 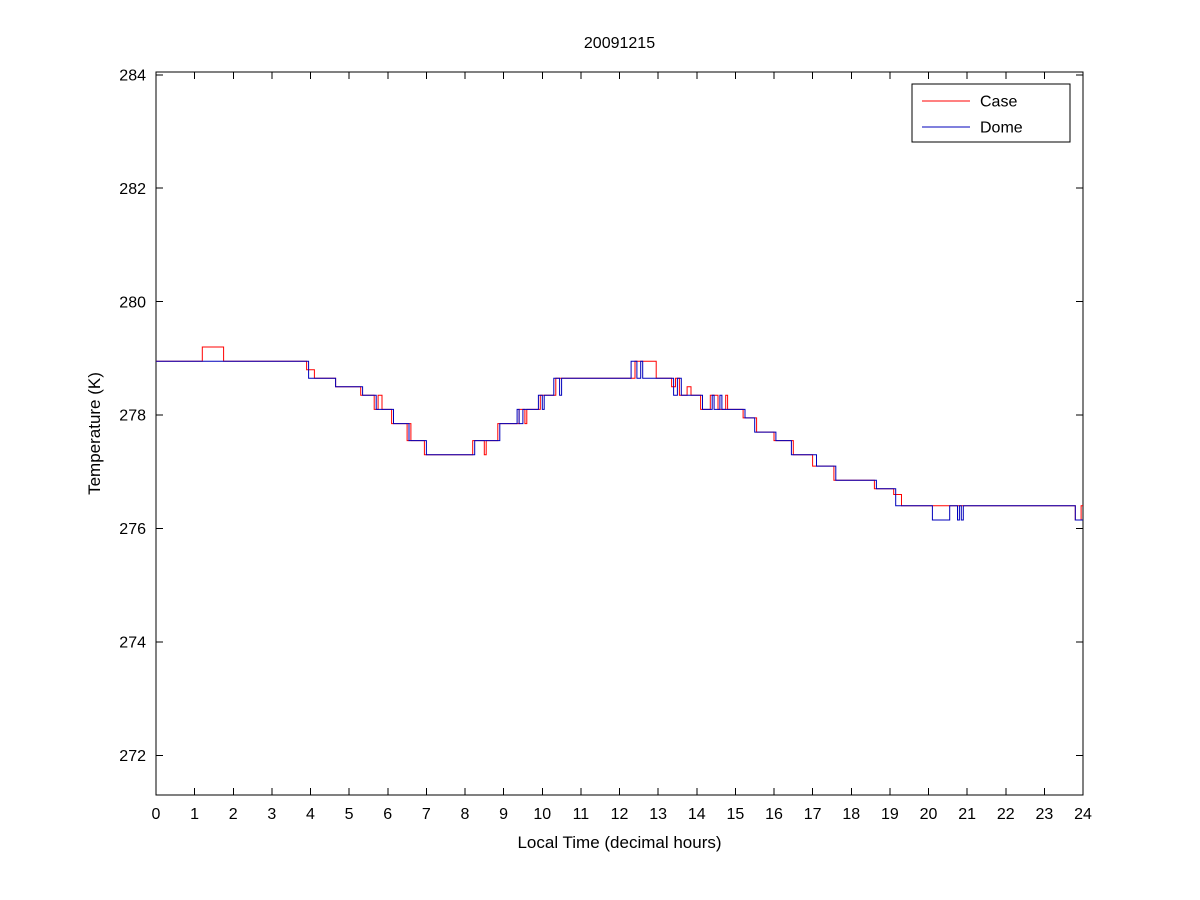 I want to click on x-tick-label: 13, so click(x=658, y=814).